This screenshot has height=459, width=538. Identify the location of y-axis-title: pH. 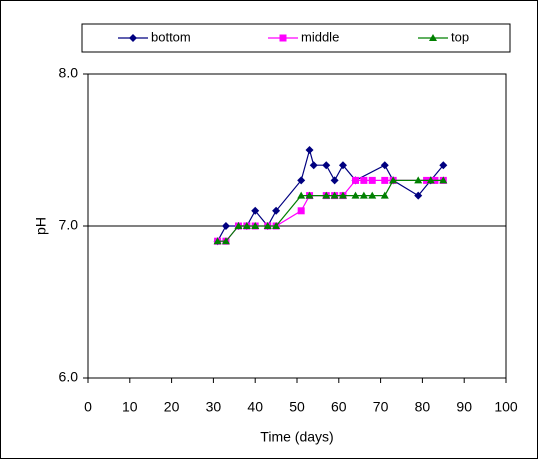
(41, 226).